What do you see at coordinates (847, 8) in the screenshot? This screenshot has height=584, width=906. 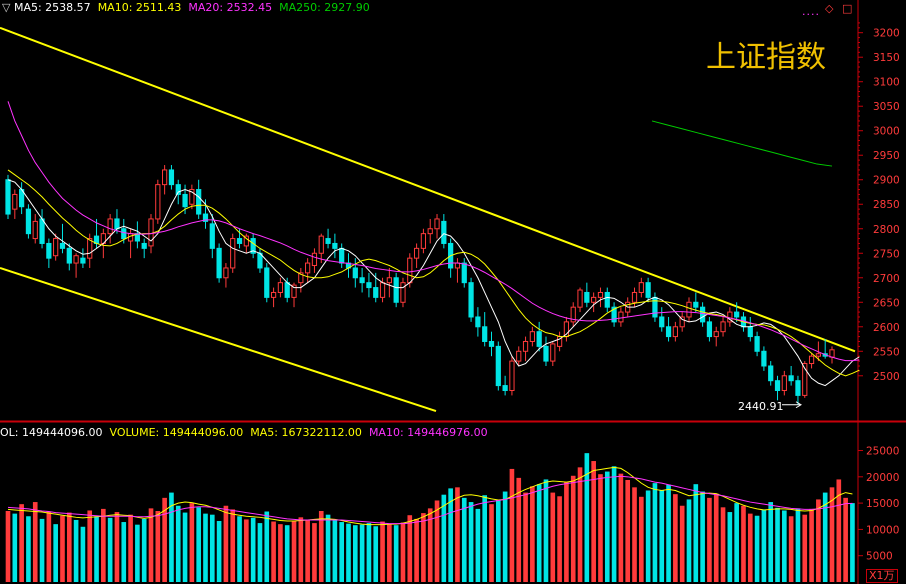 I see `window-box-icon: □` at bounding box center [847, 8].